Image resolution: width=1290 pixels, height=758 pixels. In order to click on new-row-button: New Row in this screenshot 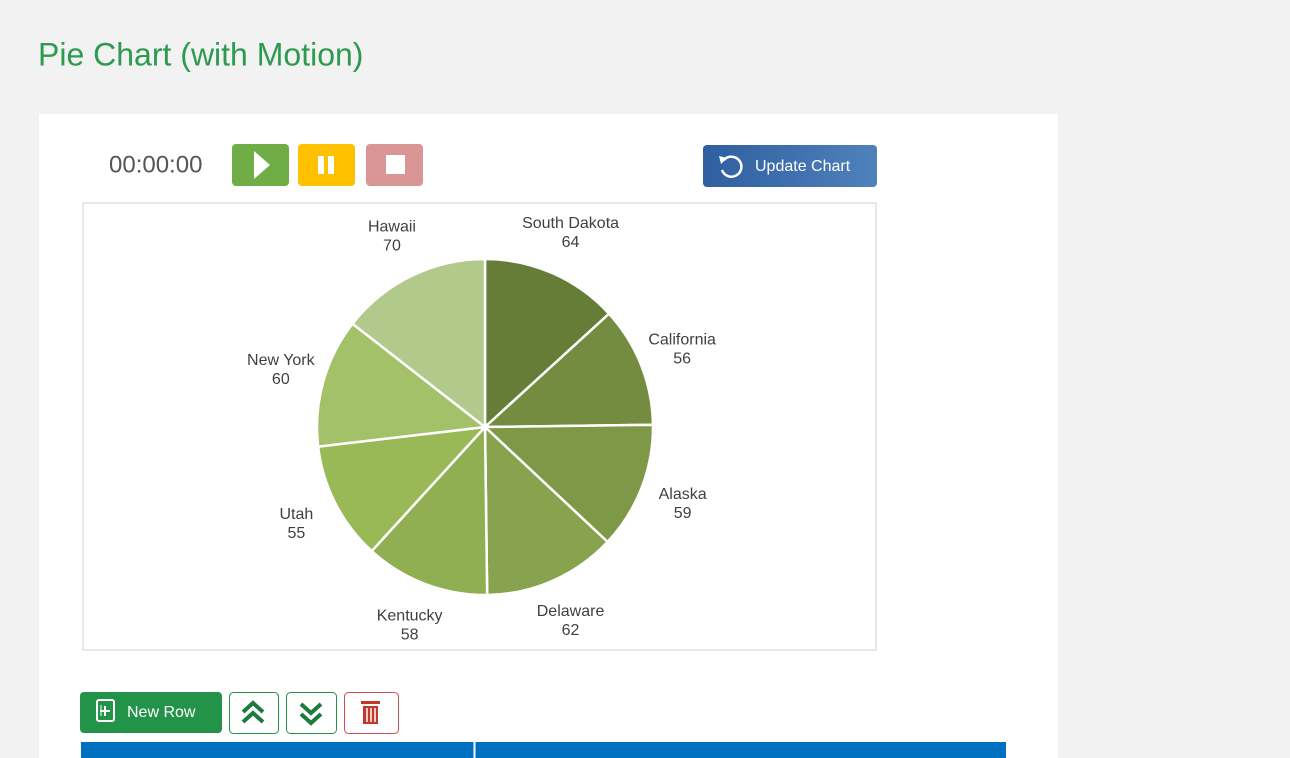, I will do `click(151, 712)`.